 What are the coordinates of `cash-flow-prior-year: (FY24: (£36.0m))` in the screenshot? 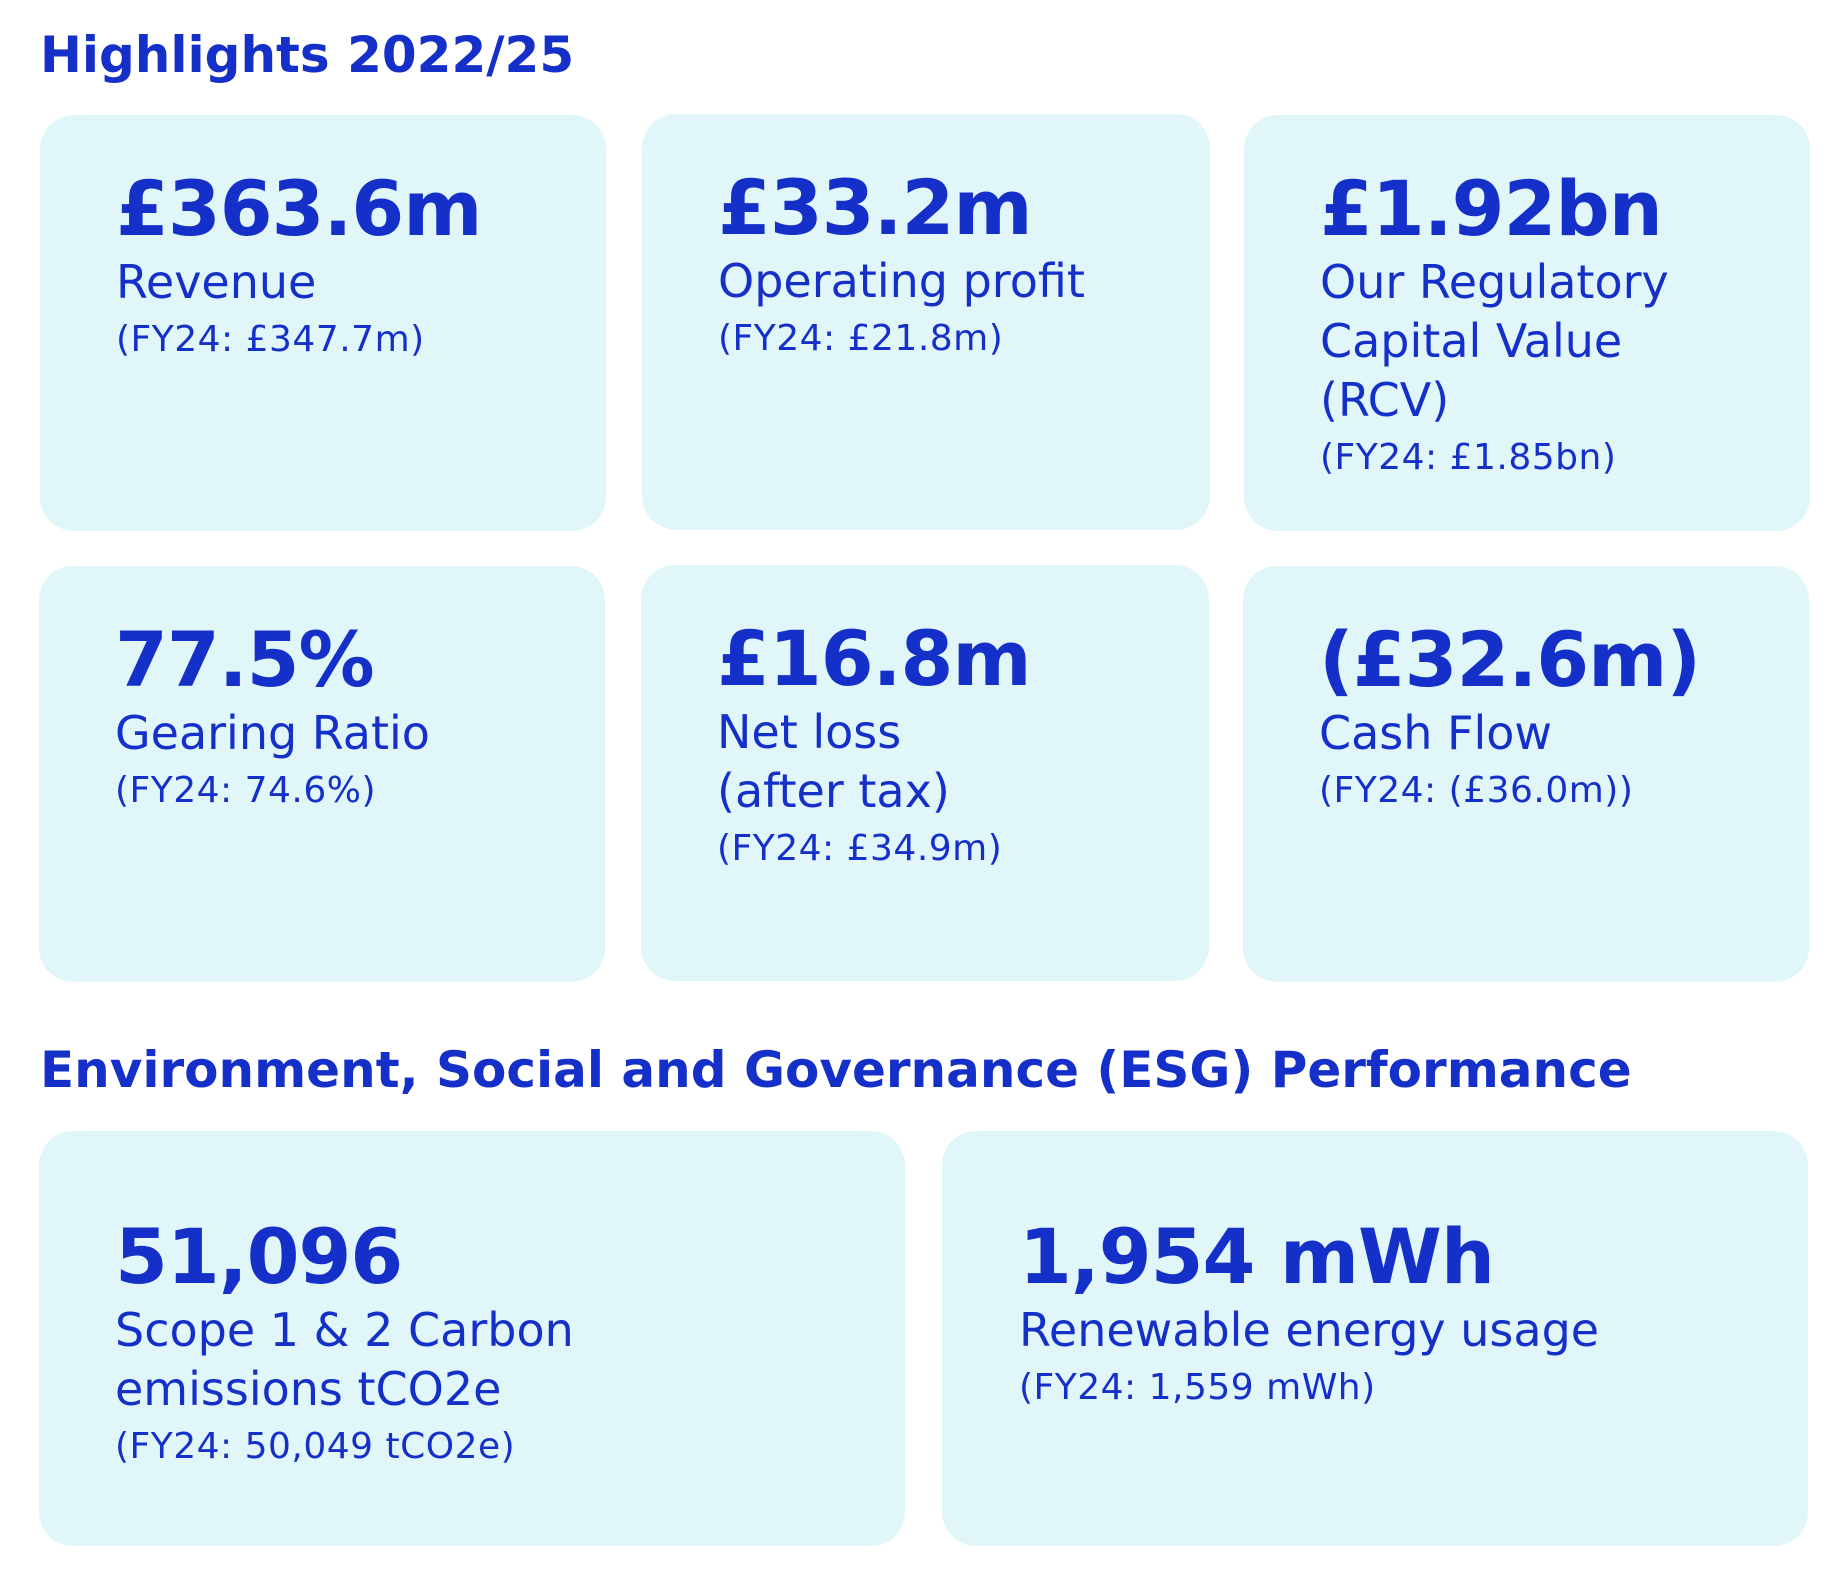 It's located at (1476, 790).